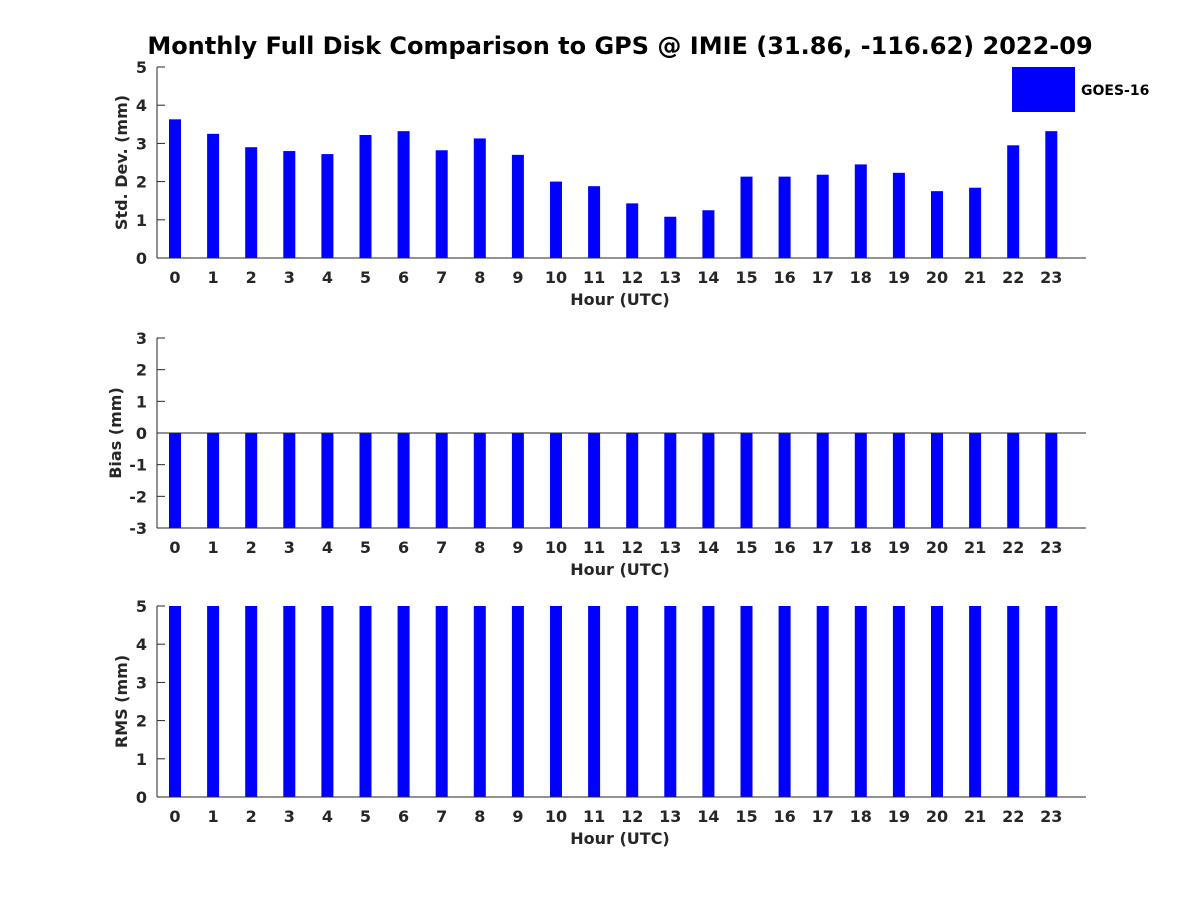 The width and height of the screenshot is (1200, 900). What do you see at coordinates (403, 277) in the screenshot?
I see `std-dev-x-tick-label: 6` at bounding box center [403, 277].